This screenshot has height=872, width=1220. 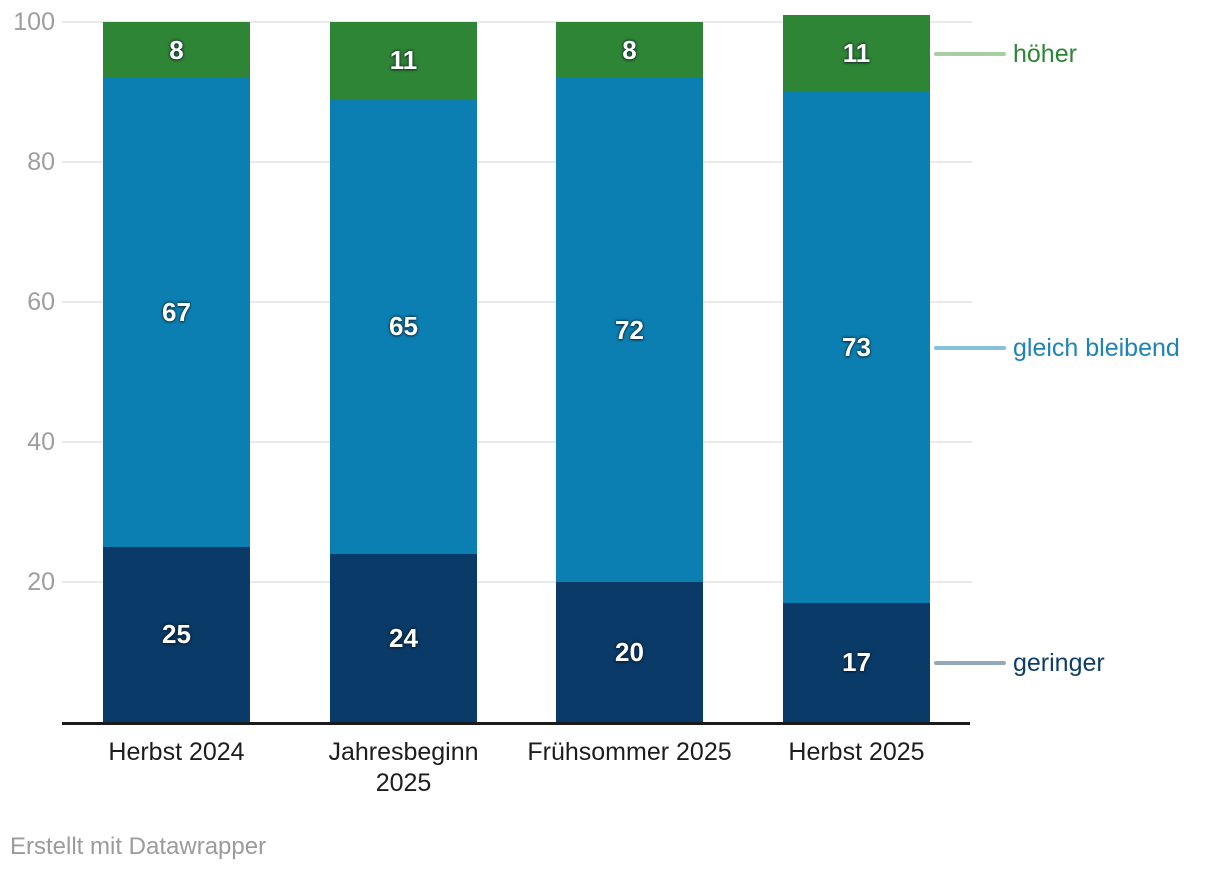 What do you see at coordinates (41, 582) in the screenshot?
I see `y-axis-tick-label: 20` at bounding box center [41, 582].